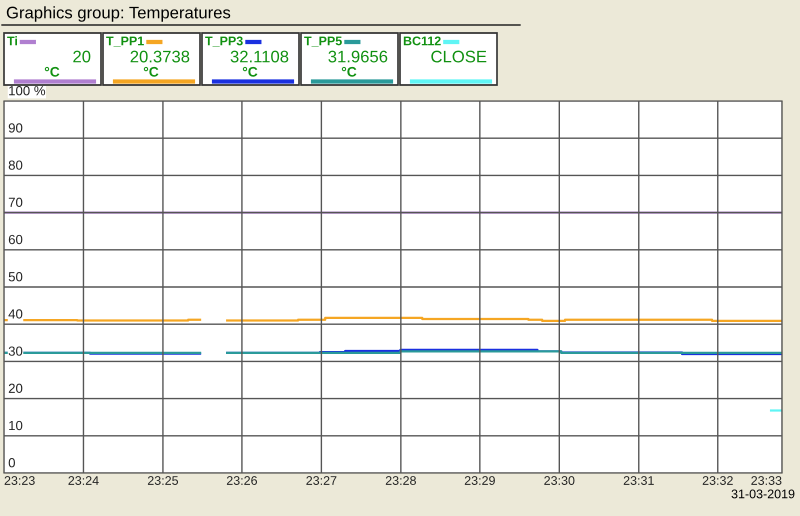  Describe the element at coordinates (15, 314) in the screenshot. I see `y-tick-label: 40` at that location.